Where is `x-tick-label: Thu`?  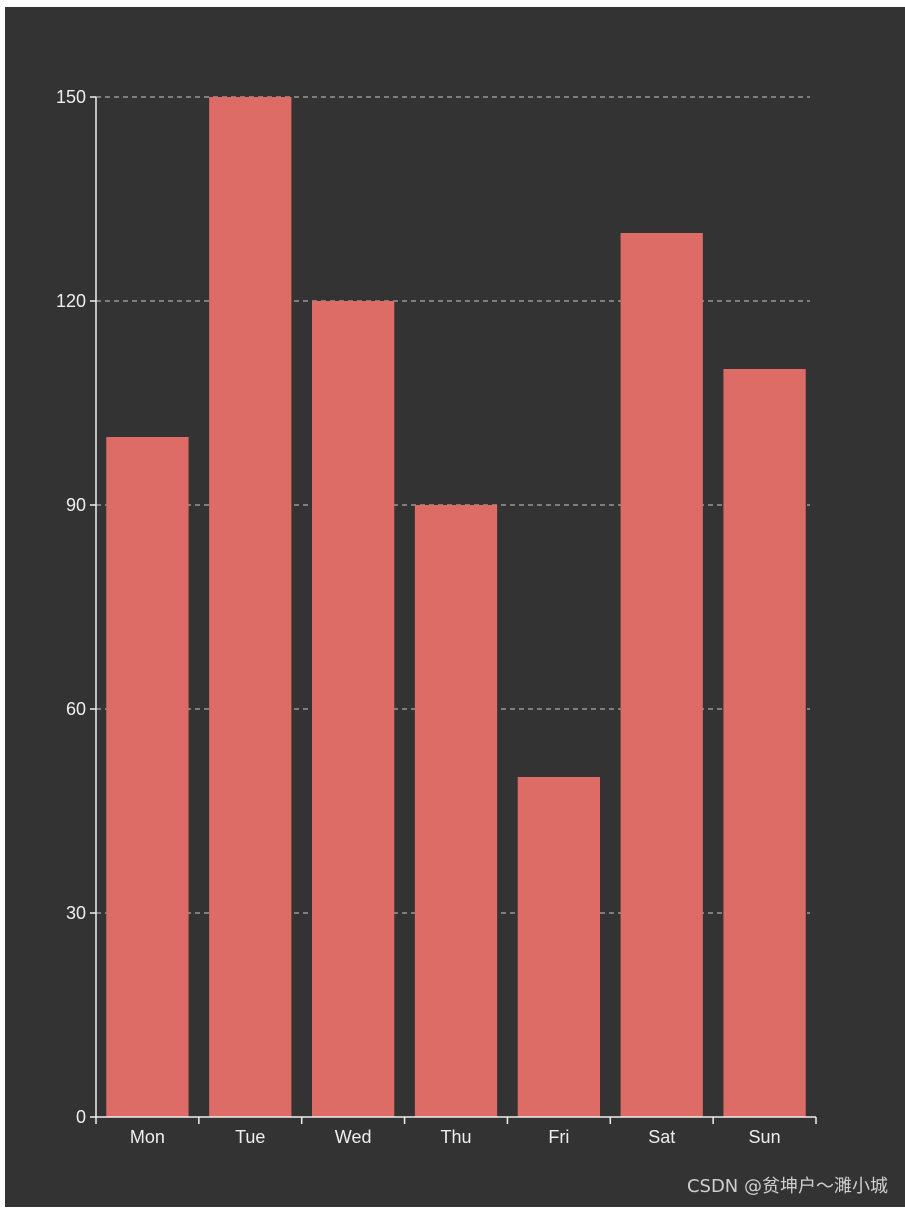
x-tick-label: Thu is located at coordinates (455, 1137).